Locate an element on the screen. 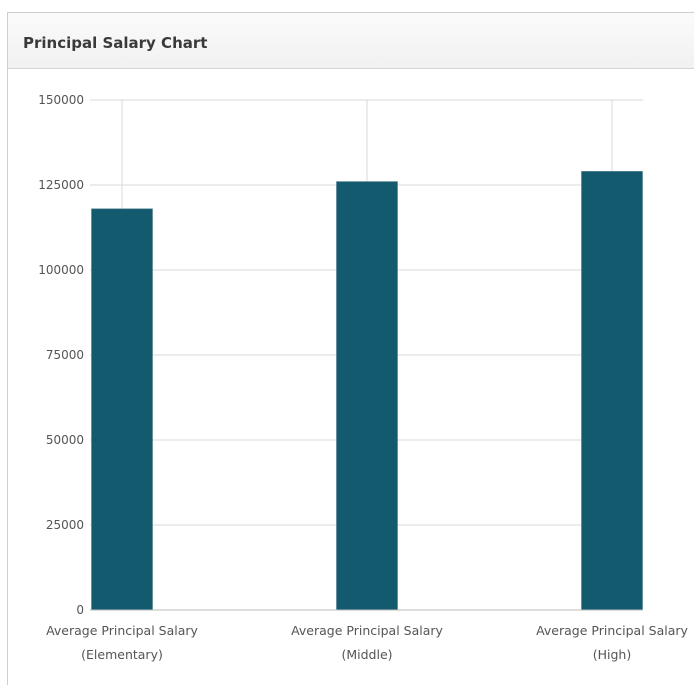 The image size is (694, 685). x-tick-label-line: (Elementary) is located at coordinates (122, 654).